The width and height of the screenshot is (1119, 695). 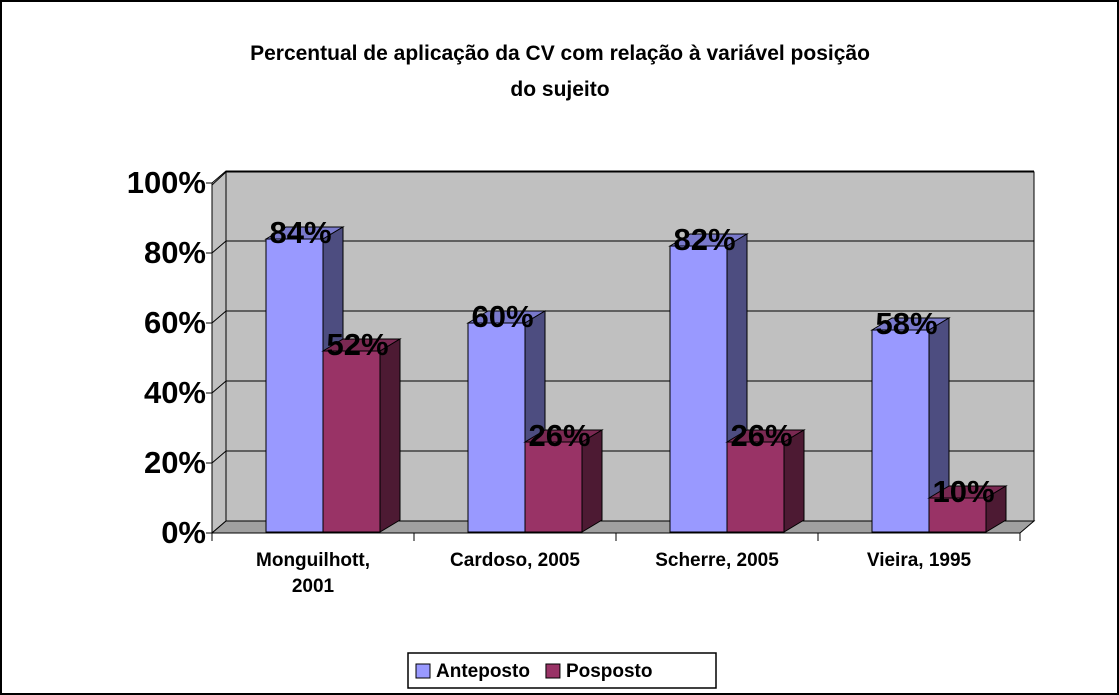 I want to click on value-label: 60%, so click(x=502, y=316).